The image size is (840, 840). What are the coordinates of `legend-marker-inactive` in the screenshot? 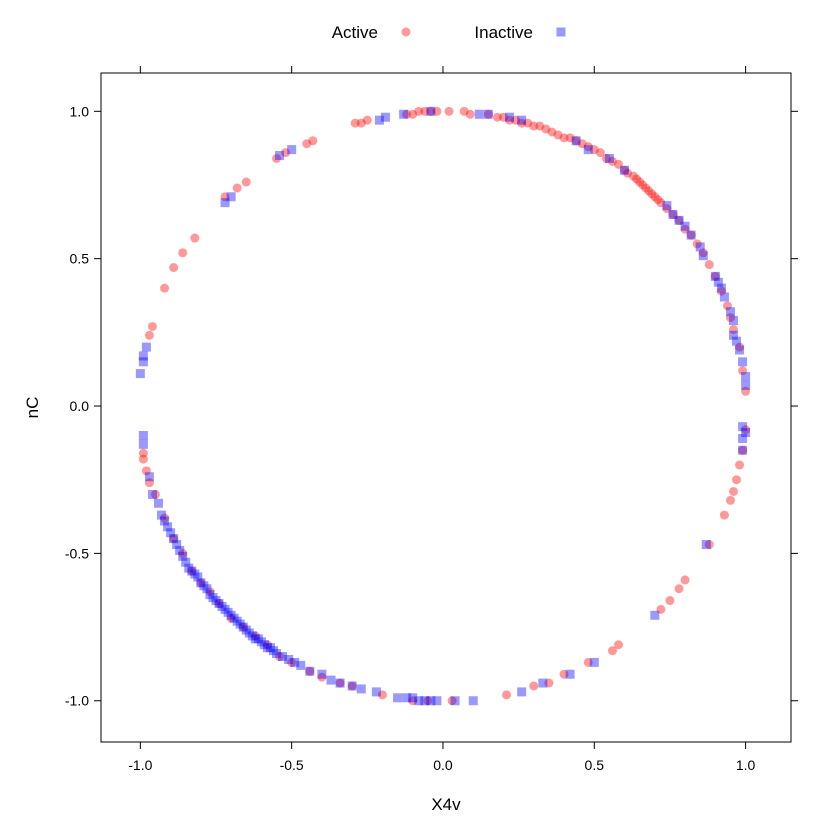 It's located at (561, 32).